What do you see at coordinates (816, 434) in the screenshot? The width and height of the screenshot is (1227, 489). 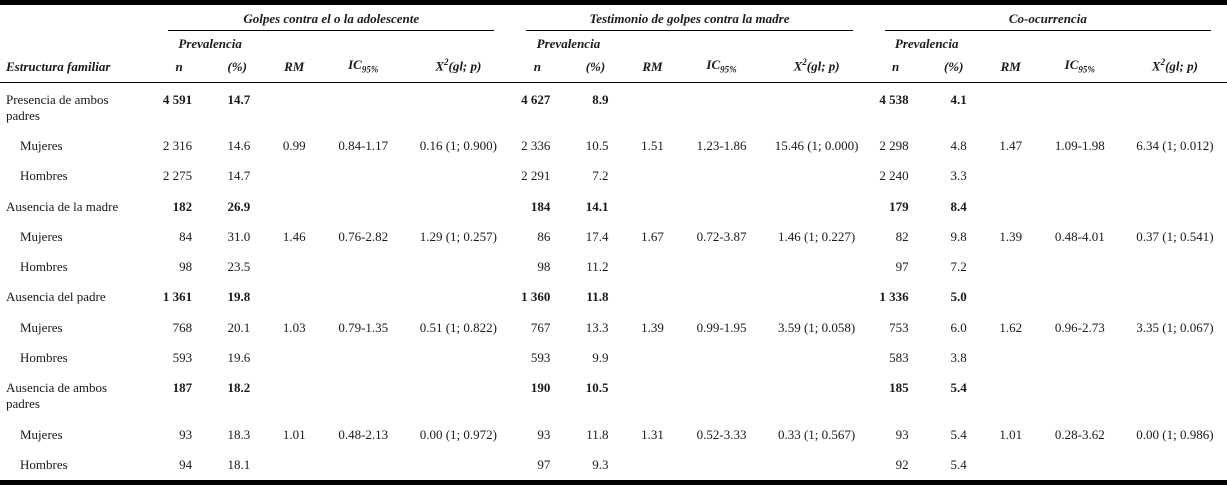 I see `cell-x2: 0.33 (1; 0.567)` at bounding box center [816, 434].